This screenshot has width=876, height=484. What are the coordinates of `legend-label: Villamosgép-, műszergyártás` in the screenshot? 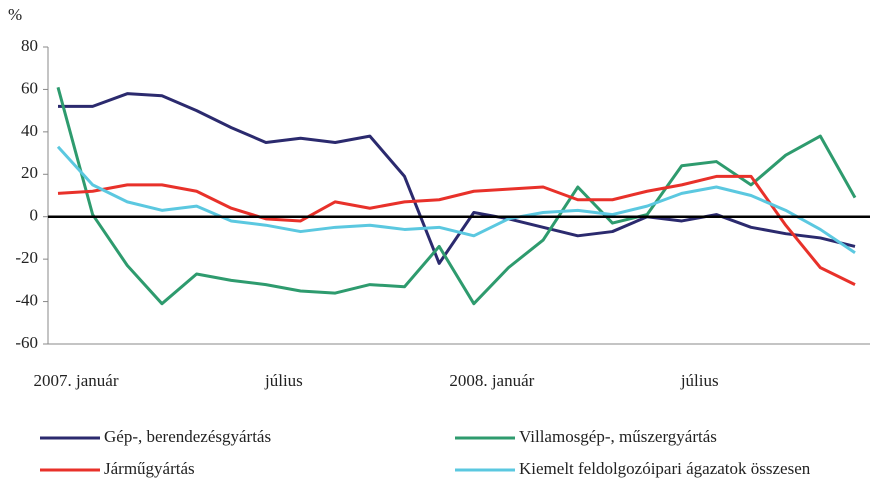 It's located at (618, 436).